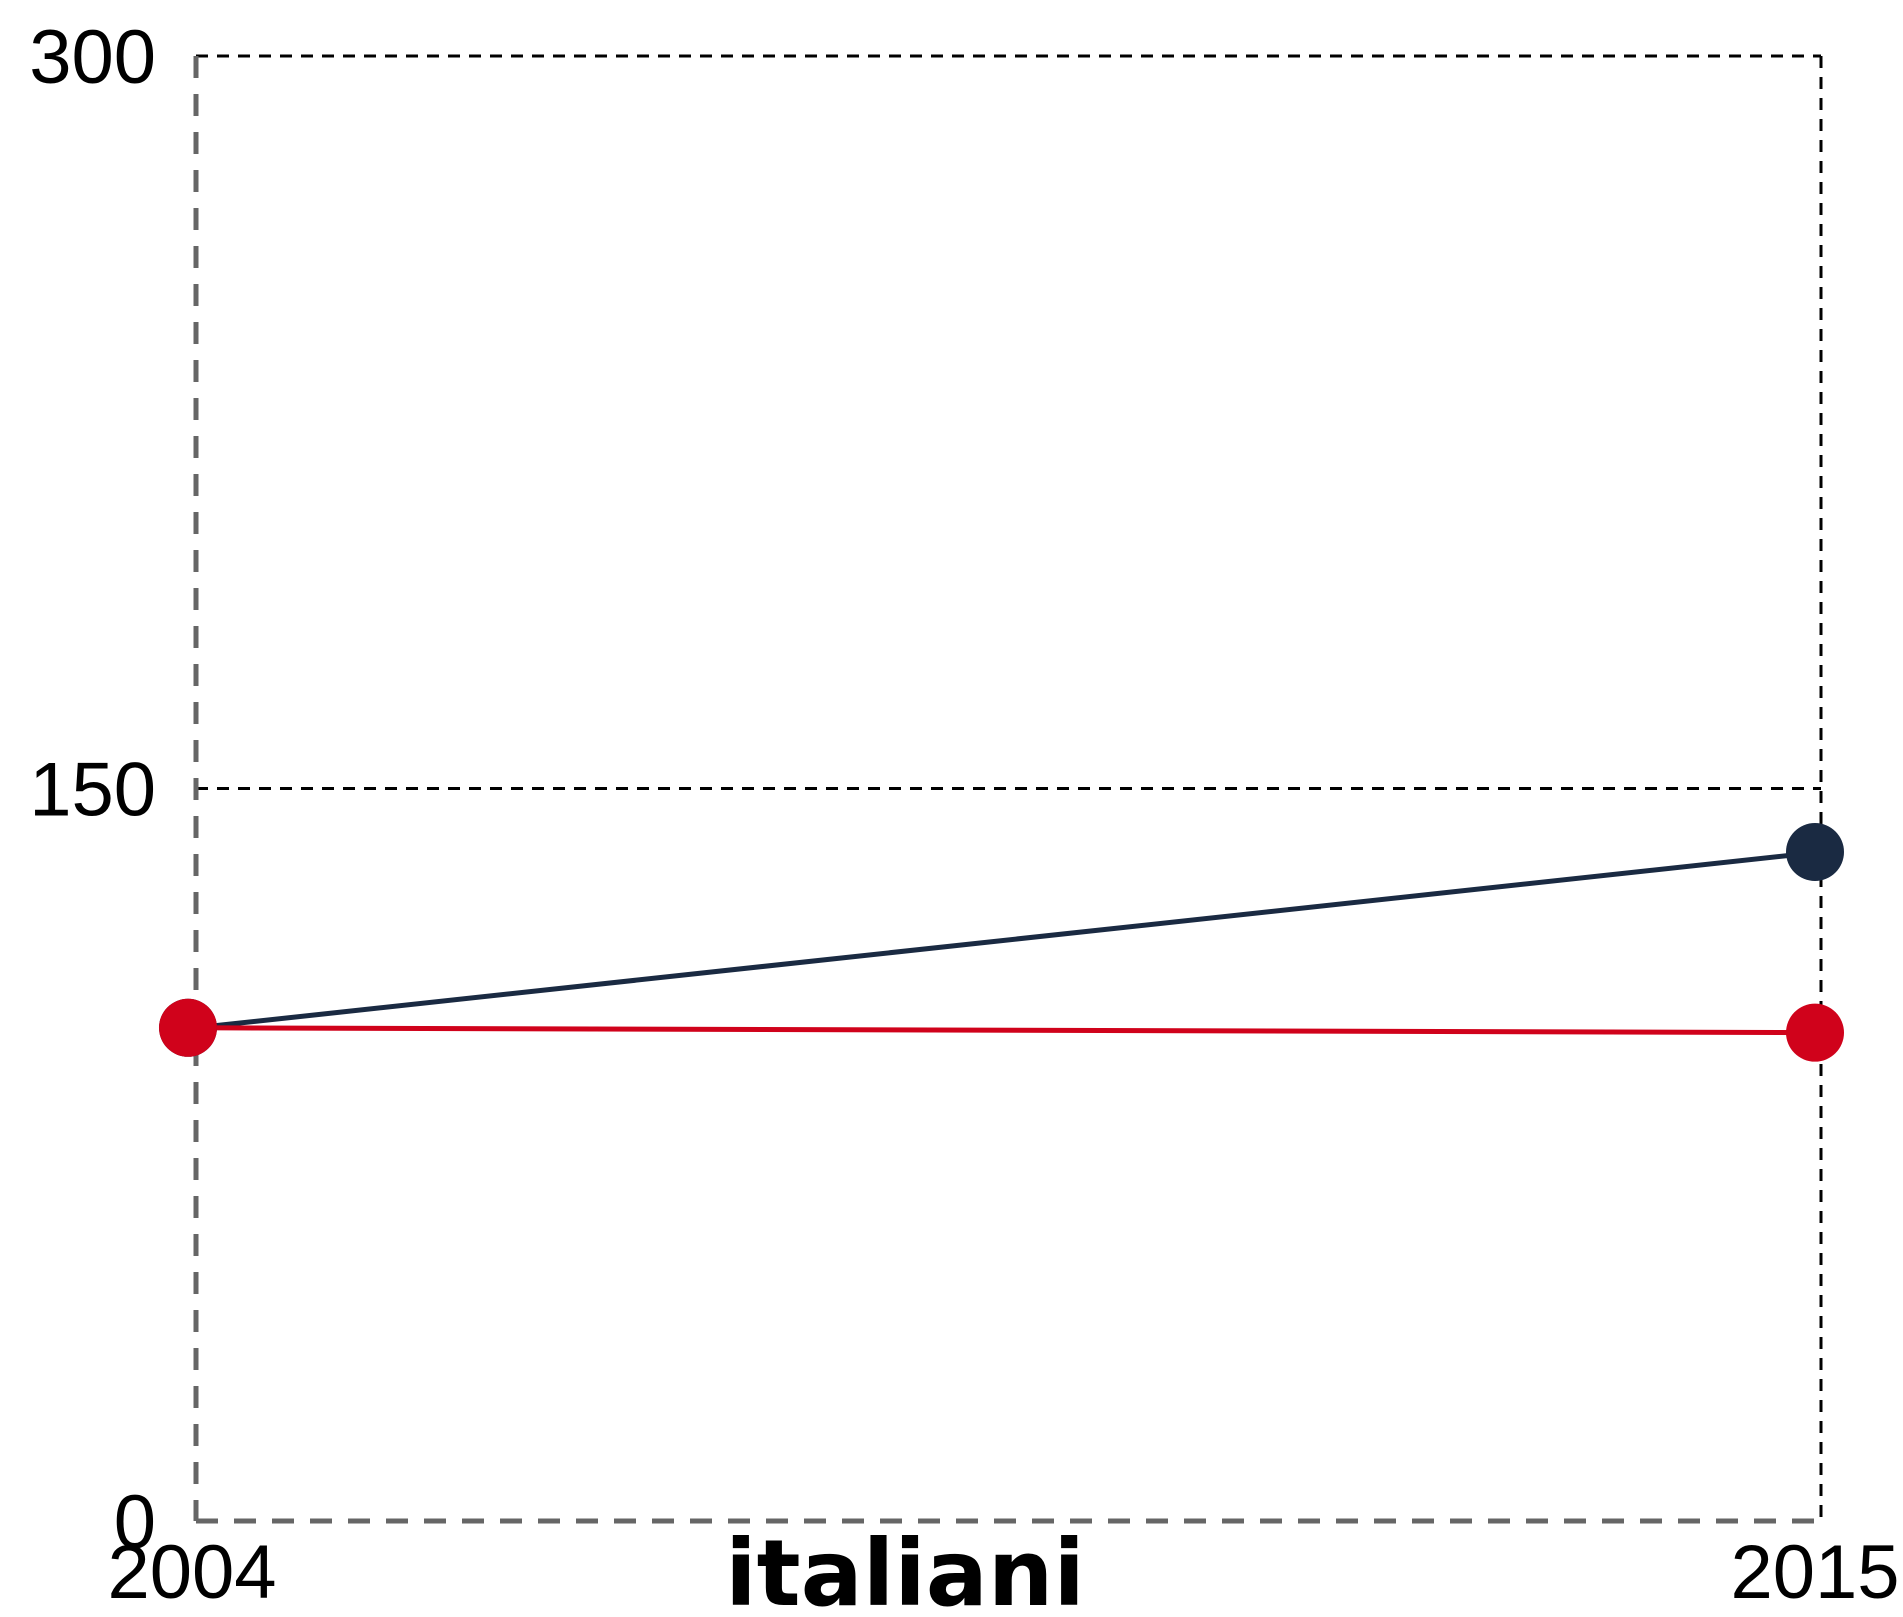 This screenshot has width=1903, height=1617. What do you see at coordinates (92, 57) in the screenshot?
I see `y-tick-label-300: 300` at bounding box center [92, 57].